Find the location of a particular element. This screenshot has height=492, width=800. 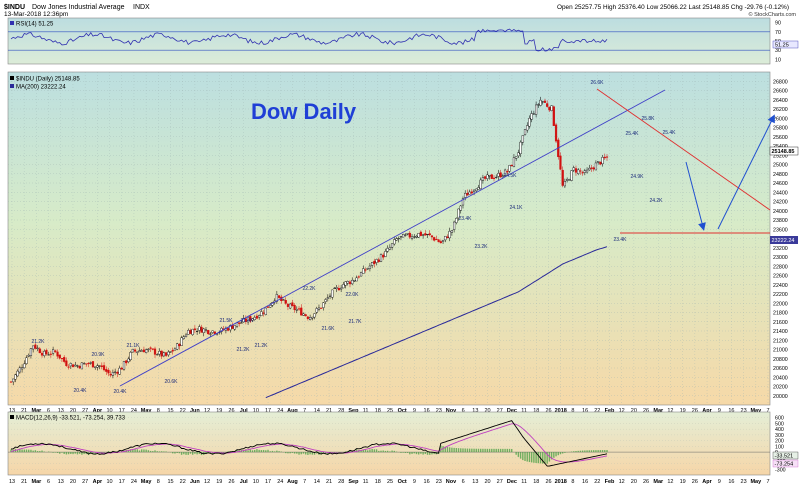

price-tick-label: 25600 is located at coordinates (780, 138).